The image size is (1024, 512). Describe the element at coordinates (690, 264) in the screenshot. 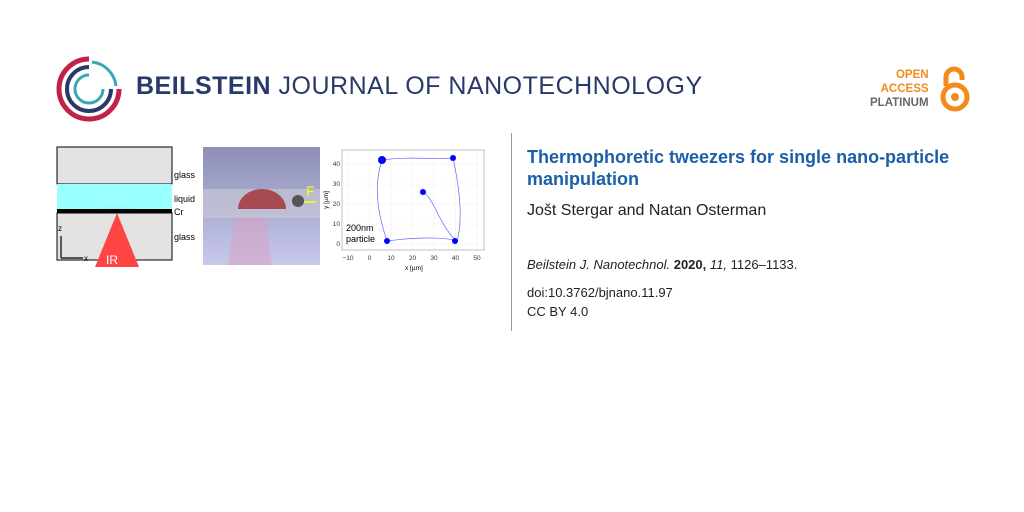

I see `year: 2020,` at that location.